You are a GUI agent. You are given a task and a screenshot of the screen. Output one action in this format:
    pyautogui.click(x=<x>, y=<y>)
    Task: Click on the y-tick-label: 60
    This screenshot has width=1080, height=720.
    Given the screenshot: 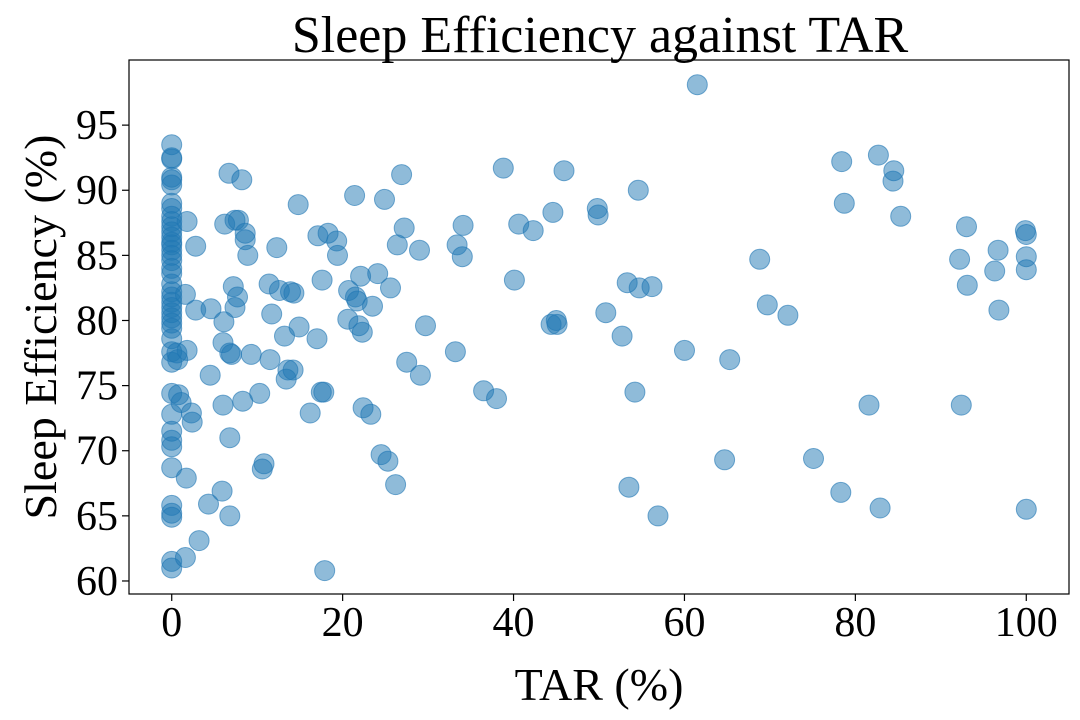 What is the action you would take?
    pyautogui.click(x=97, y=582)
    